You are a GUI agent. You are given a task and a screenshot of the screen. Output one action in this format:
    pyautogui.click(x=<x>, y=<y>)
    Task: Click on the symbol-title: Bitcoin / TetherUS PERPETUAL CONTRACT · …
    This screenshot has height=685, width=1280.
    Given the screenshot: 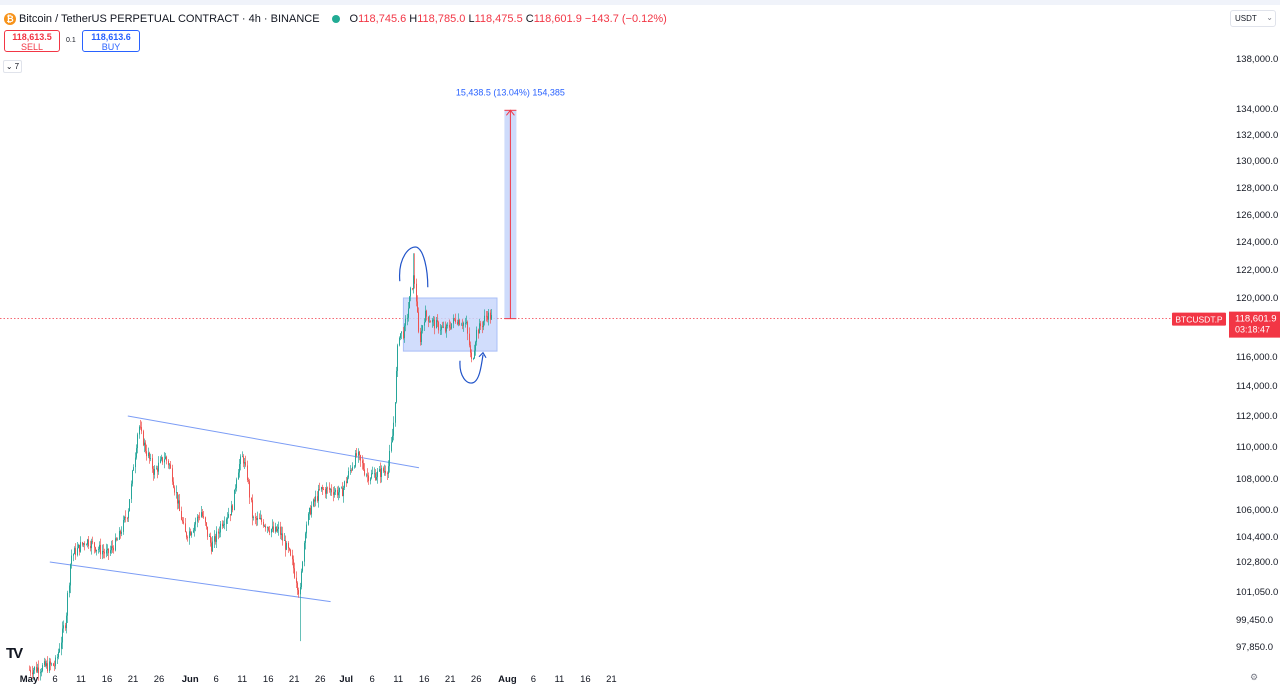 What is the action you would take?
    pyautogui.click(x=169, y=19)
    